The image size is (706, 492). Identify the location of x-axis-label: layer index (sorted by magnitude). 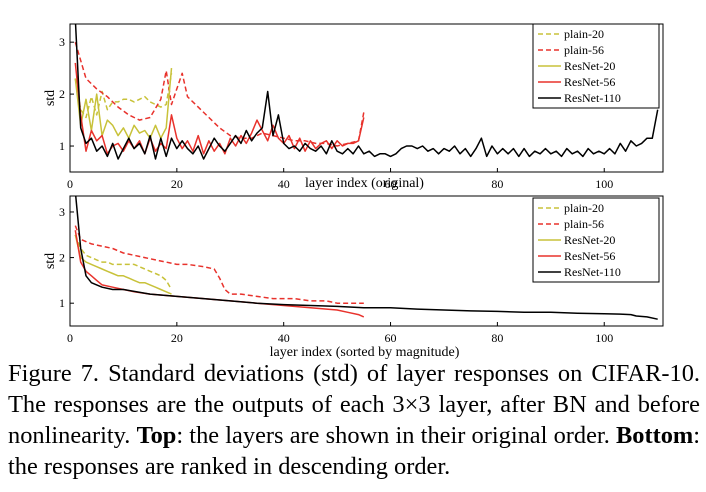
(365, 352).